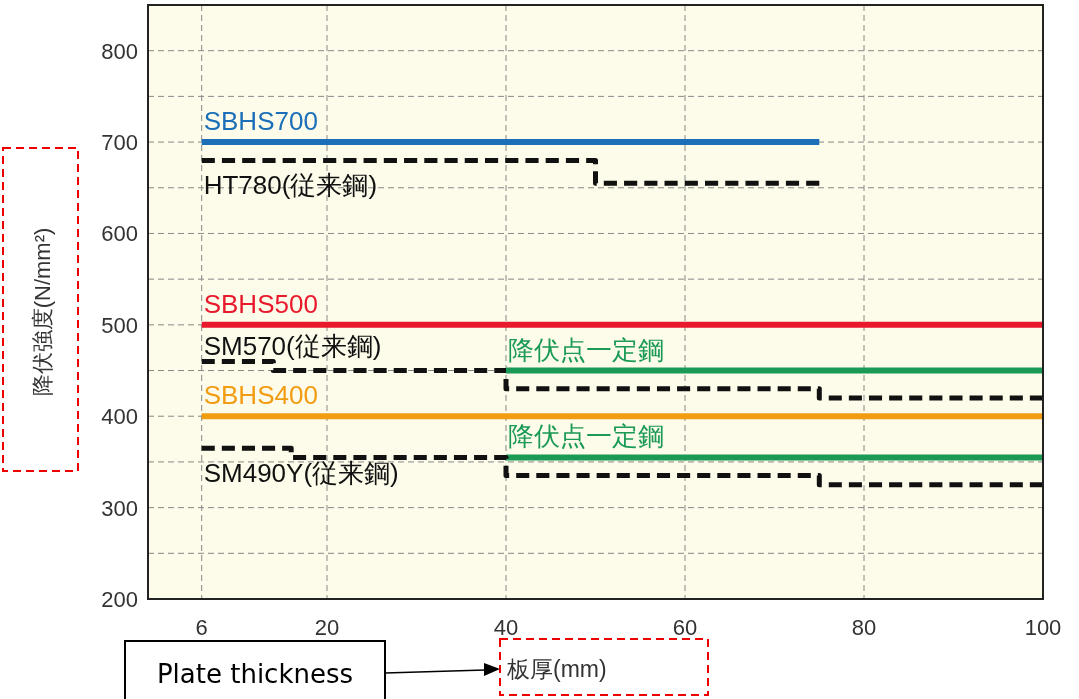  I want to click on series-label: SM570(従来鋼), so click(292, 346).